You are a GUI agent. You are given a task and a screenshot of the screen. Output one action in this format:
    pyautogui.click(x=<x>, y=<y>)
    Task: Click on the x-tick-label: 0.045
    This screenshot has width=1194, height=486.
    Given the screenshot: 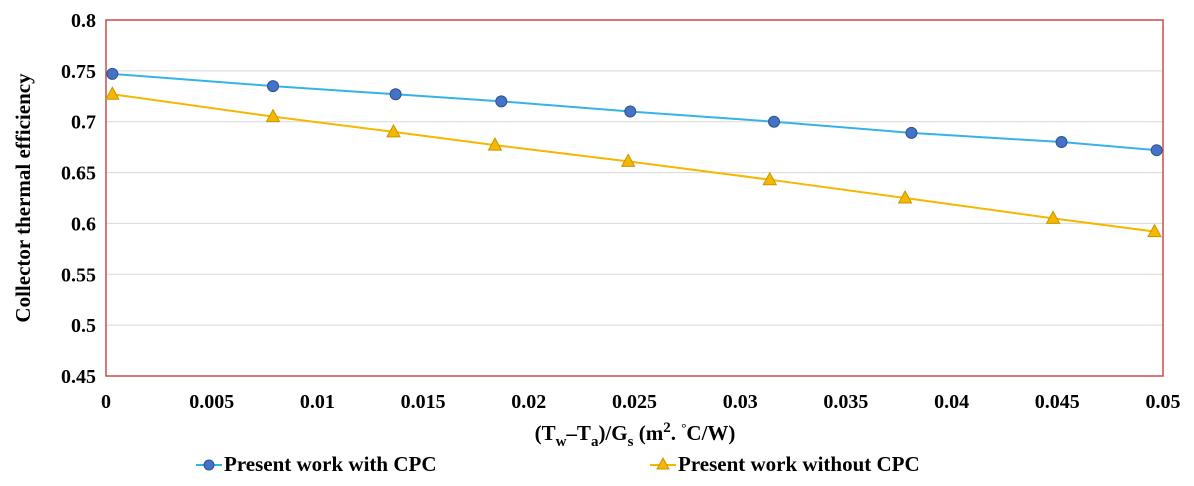 What is the action you would take?
    pyautogui.click(x=1057, y=402)
    